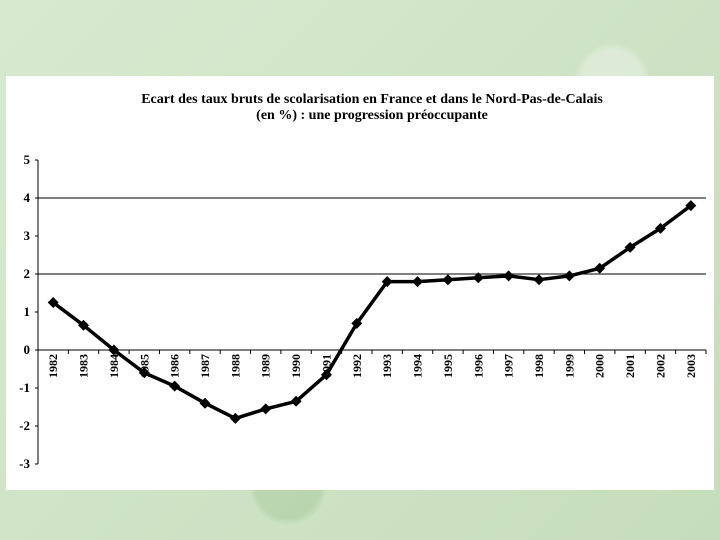  Describe the element at coordinates (660, 366) in the screenshot. I see `x-tick-label: 2002` at that location.